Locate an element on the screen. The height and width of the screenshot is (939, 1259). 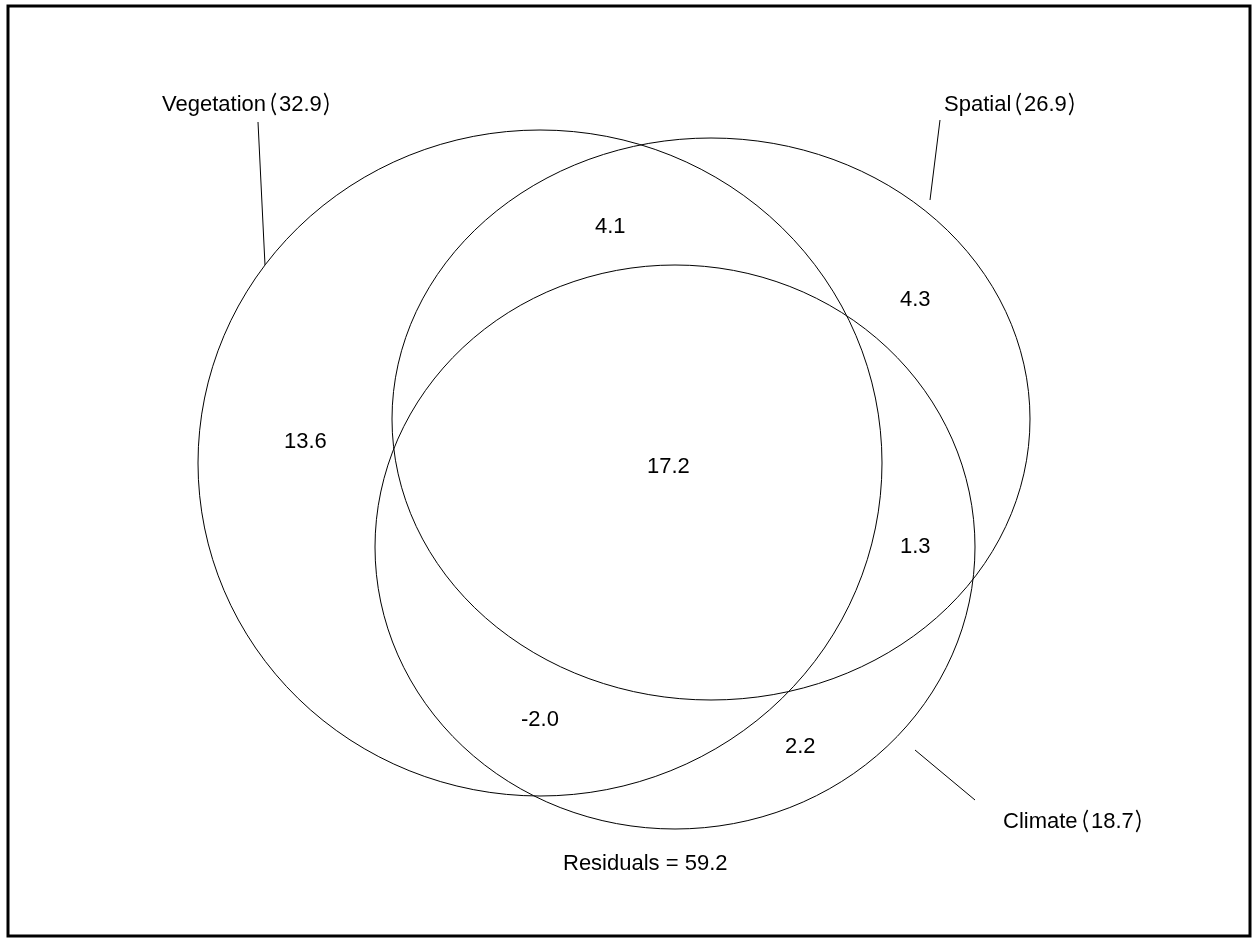
text: 1.3 is located at coordinates (915, 545).